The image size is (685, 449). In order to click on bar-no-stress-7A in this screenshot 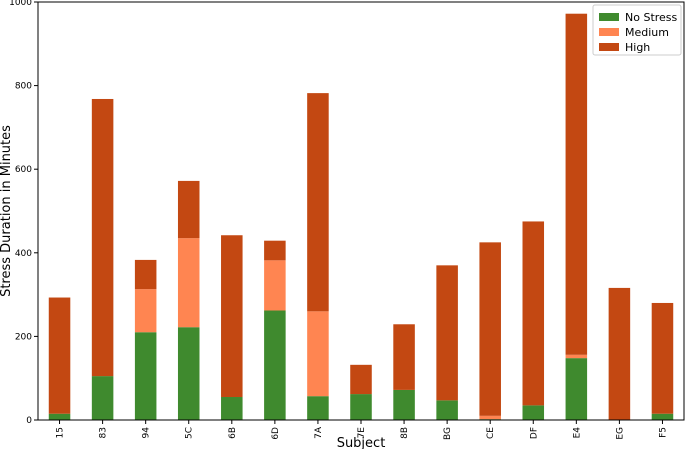, I will do `click(318, 408)`.